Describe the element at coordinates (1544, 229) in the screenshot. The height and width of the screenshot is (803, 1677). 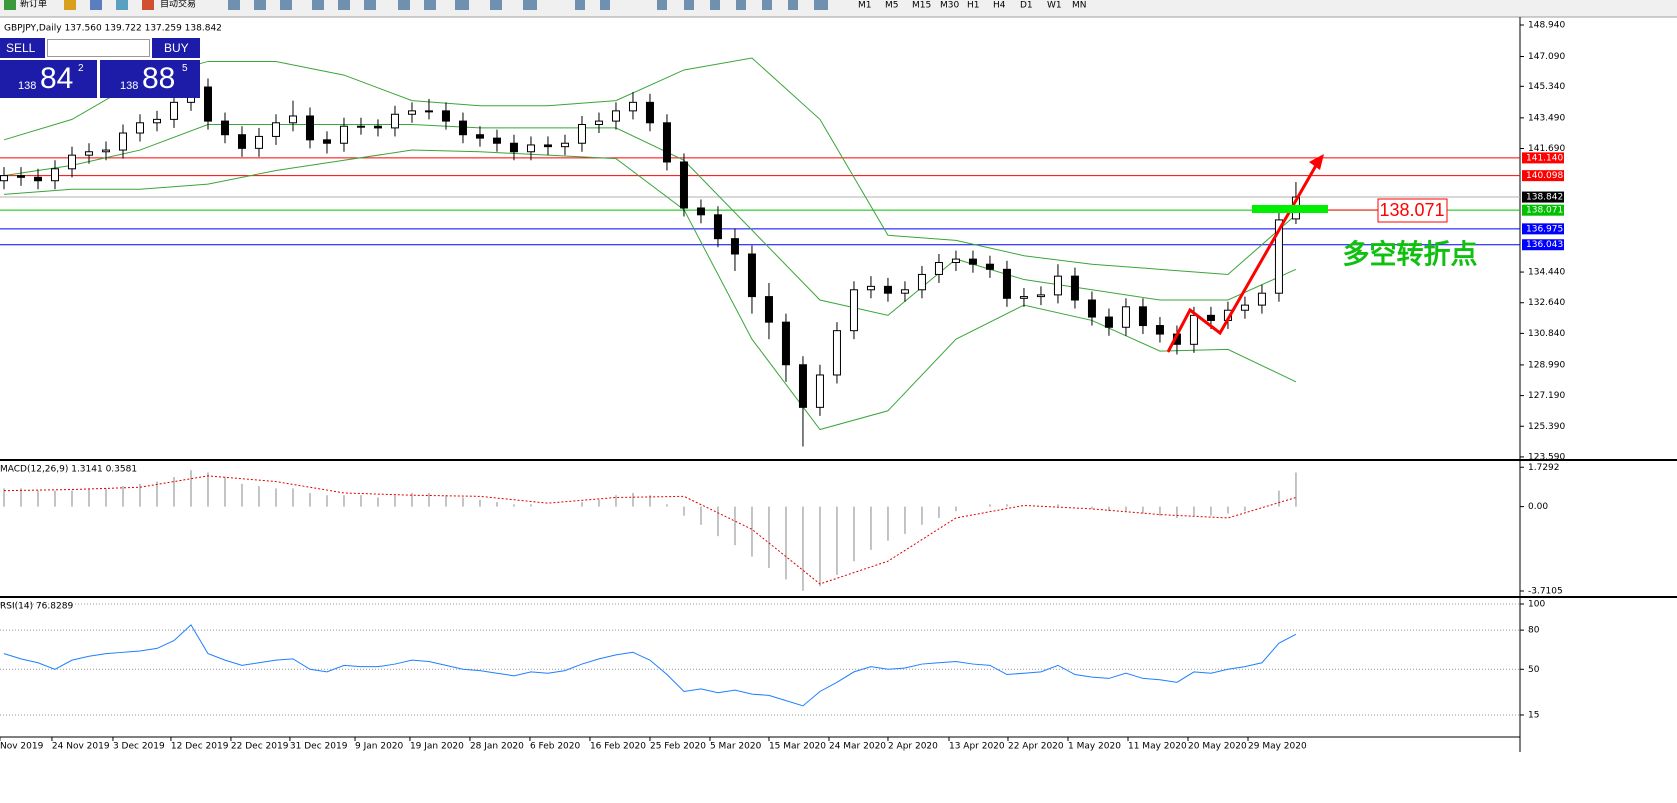
I see `level-tag-label: 136.975` at that location.